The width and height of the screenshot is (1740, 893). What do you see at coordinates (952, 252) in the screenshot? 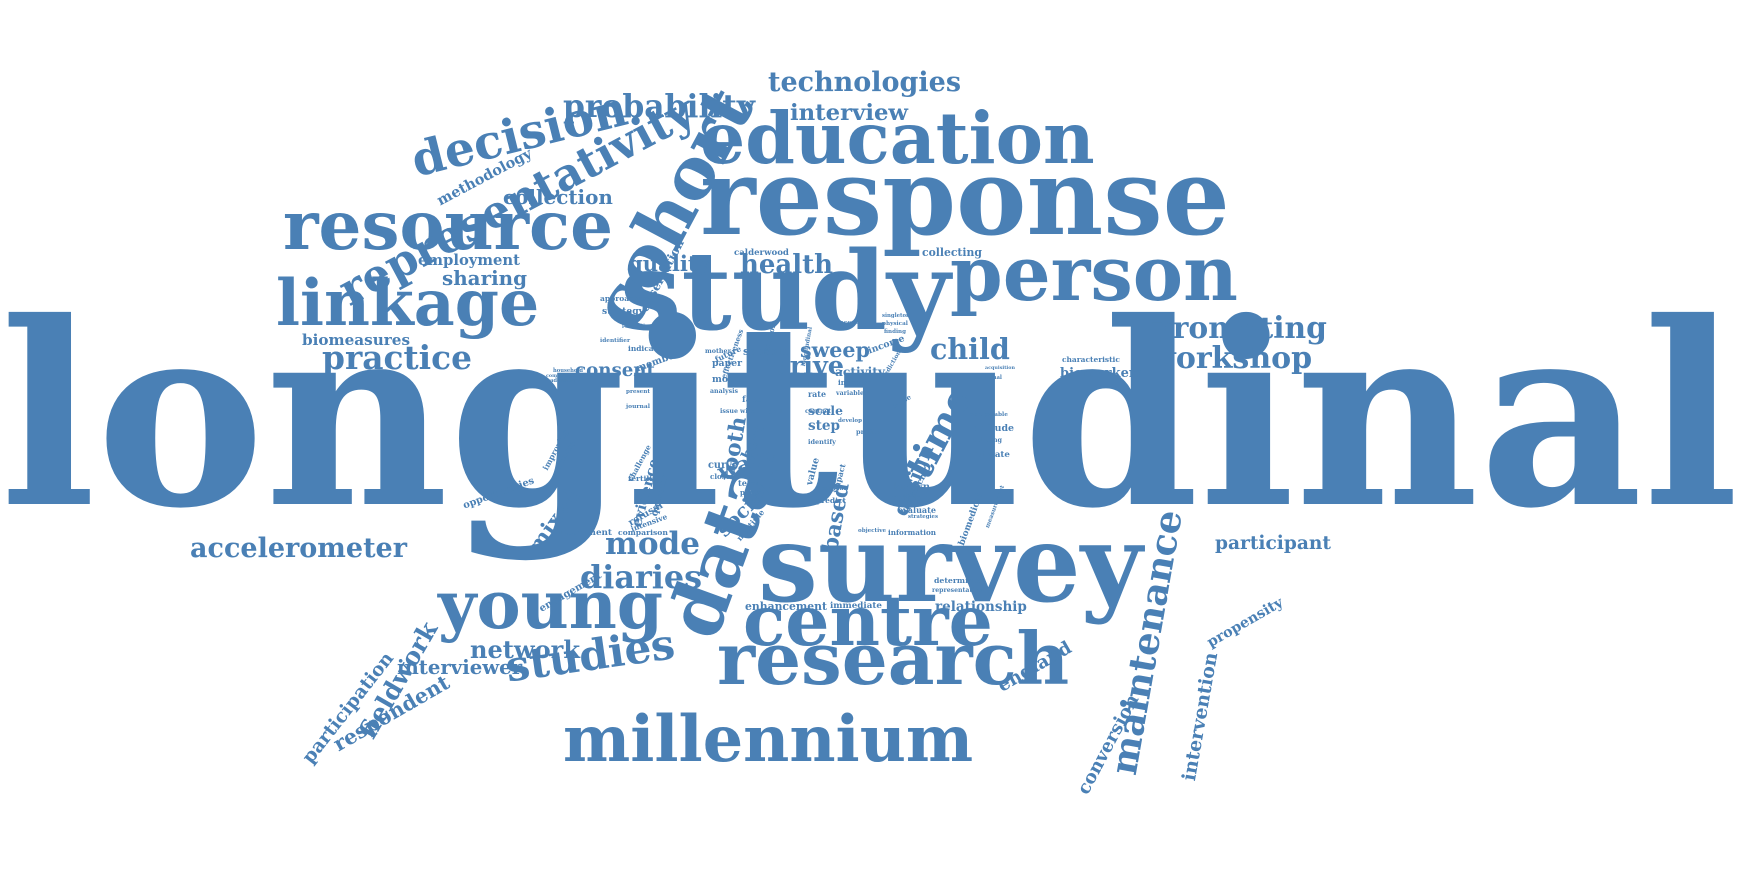
I see `word-collecting: collecting` at bounding box center [952, 252].